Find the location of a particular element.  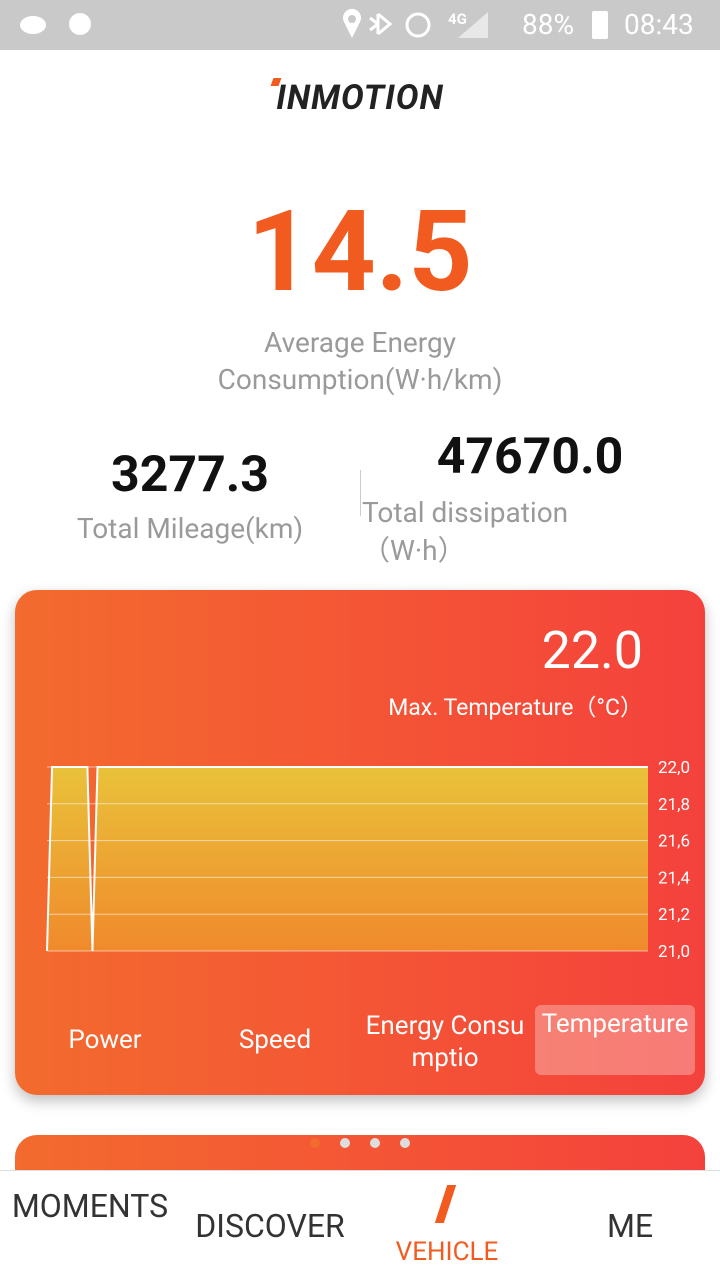

system-icons is located at coordinates (415, 23).